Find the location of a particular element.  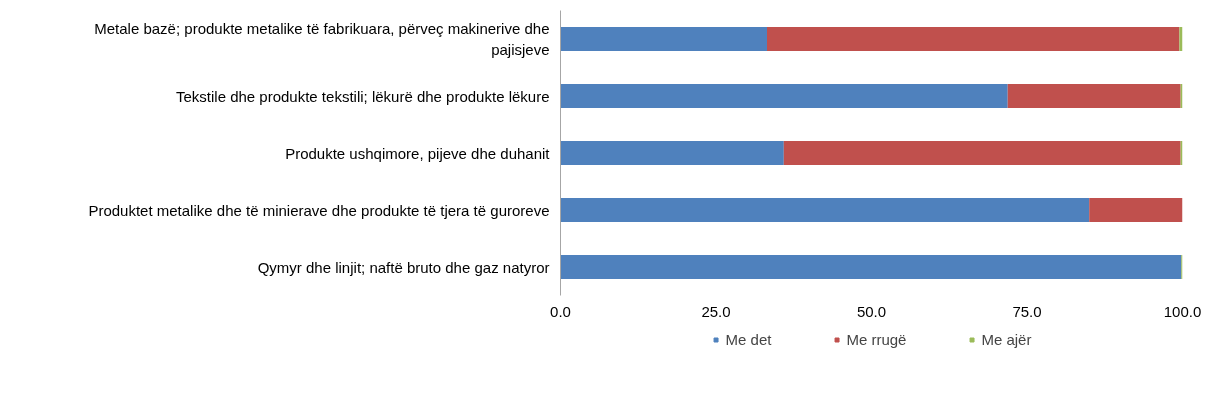

x-tick-label: 75.0 is located at coordinates (1027, 311).